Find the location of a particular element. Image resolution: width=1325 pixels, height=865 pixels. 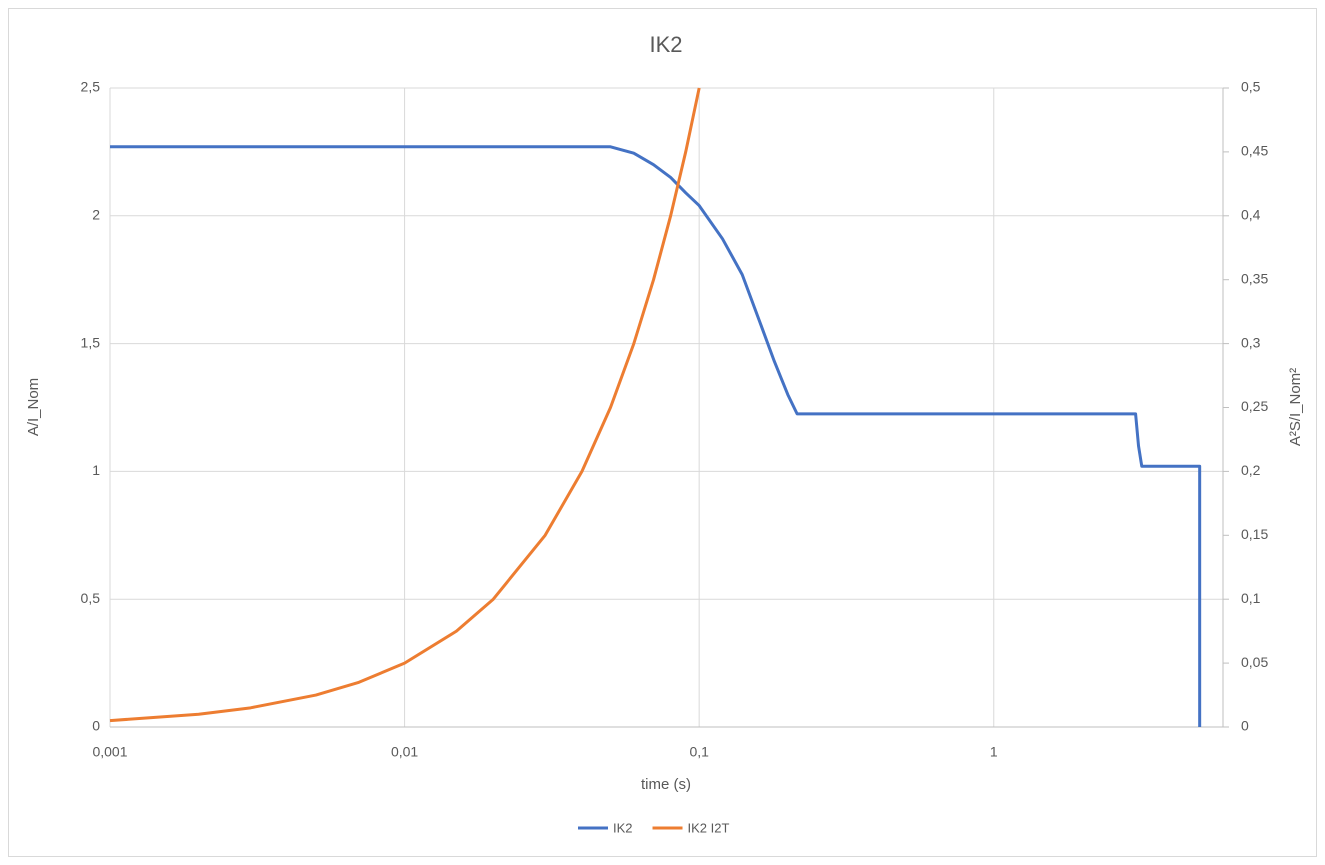

x-tick-label: 1 is located at coordinates (994, 752).